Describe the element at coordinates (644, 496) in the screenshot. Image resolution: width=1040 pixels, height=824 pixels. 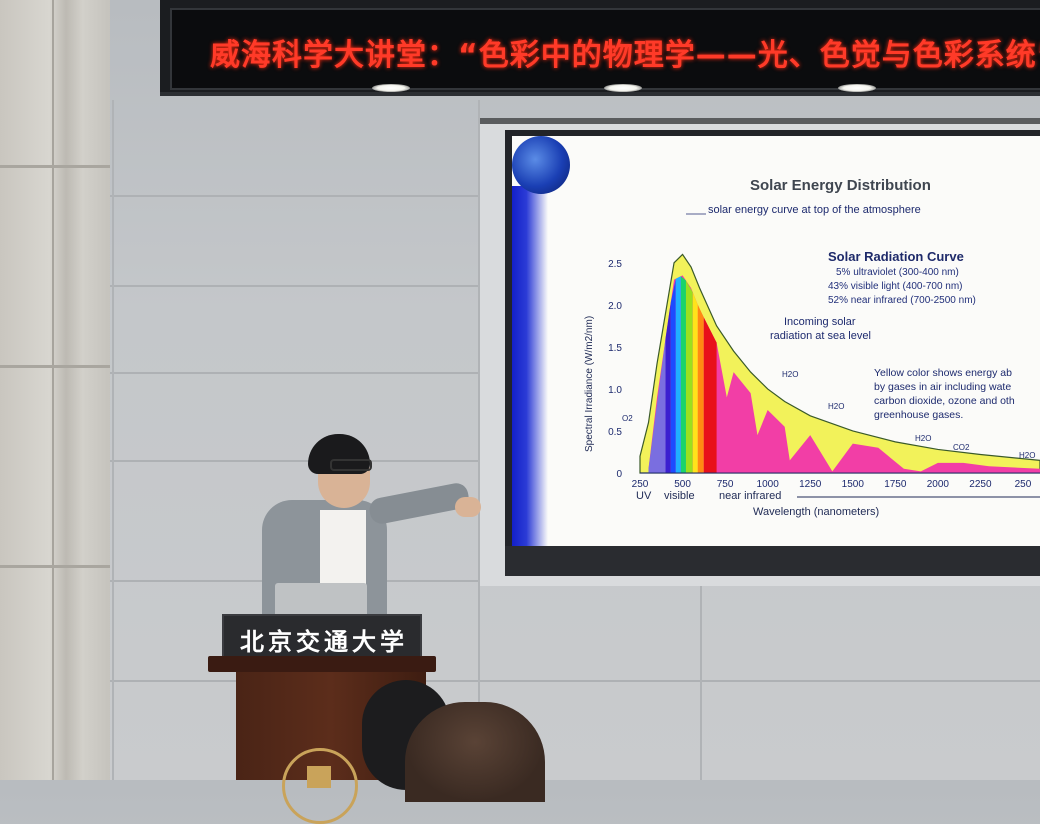
I see `band-label-uv: UV` at that location.